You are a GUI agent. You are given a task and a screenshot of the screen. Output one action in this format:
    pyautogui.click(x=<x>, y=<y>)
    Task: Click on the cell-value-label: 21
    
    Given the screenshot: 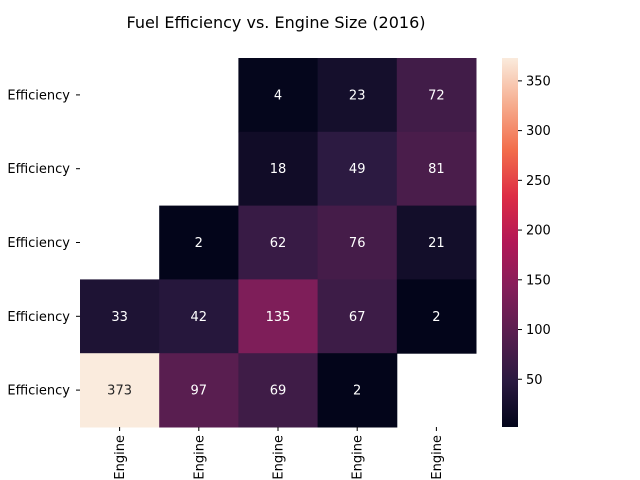 What is the action you would take?
    pyautogui.click(x=436, y=243)
    